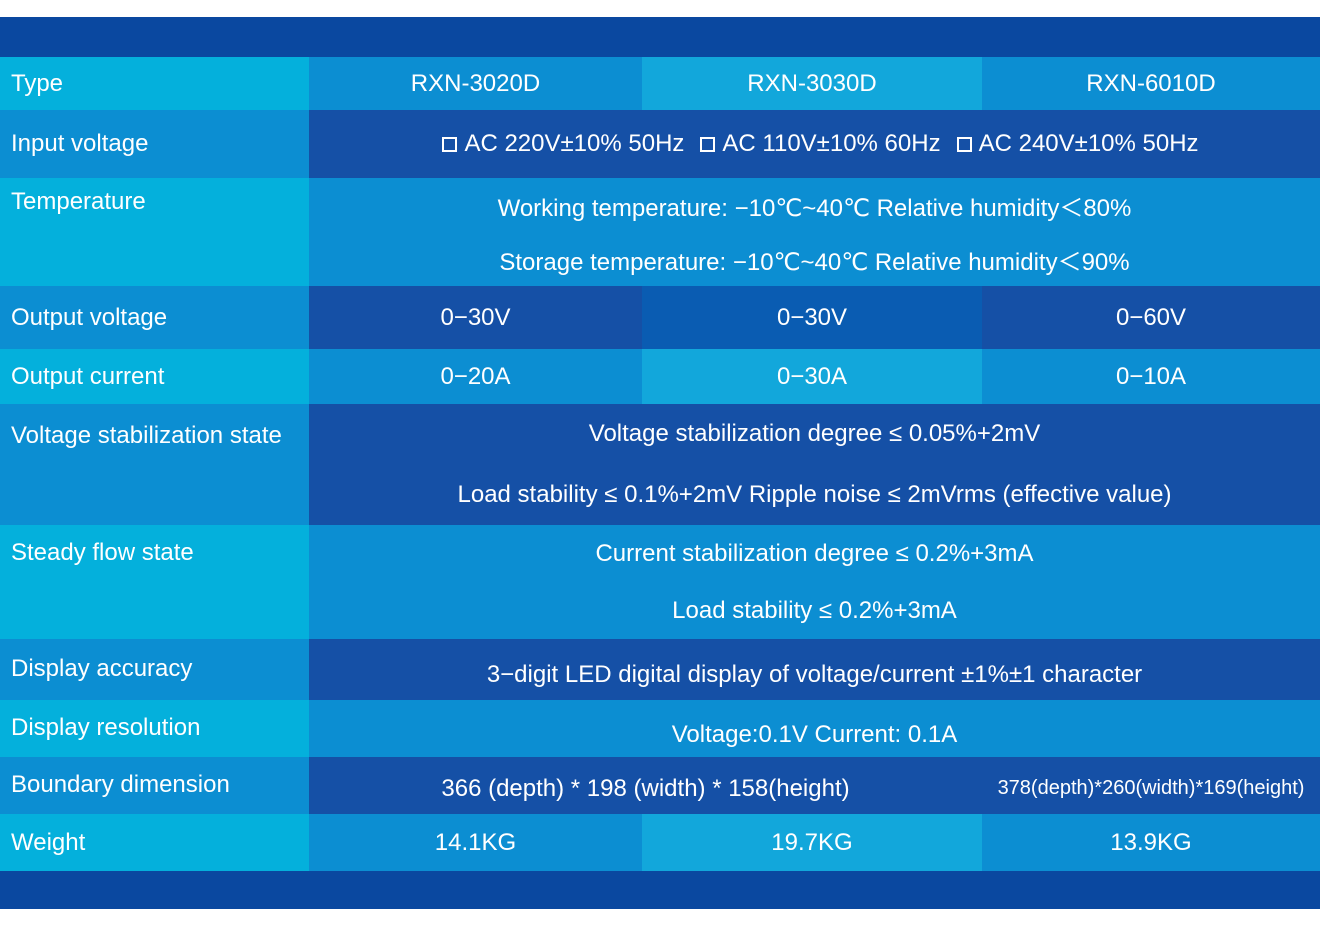  I want to click on load-stability: Load stability ≤ 0.2%+3mA, so click(814, 610).